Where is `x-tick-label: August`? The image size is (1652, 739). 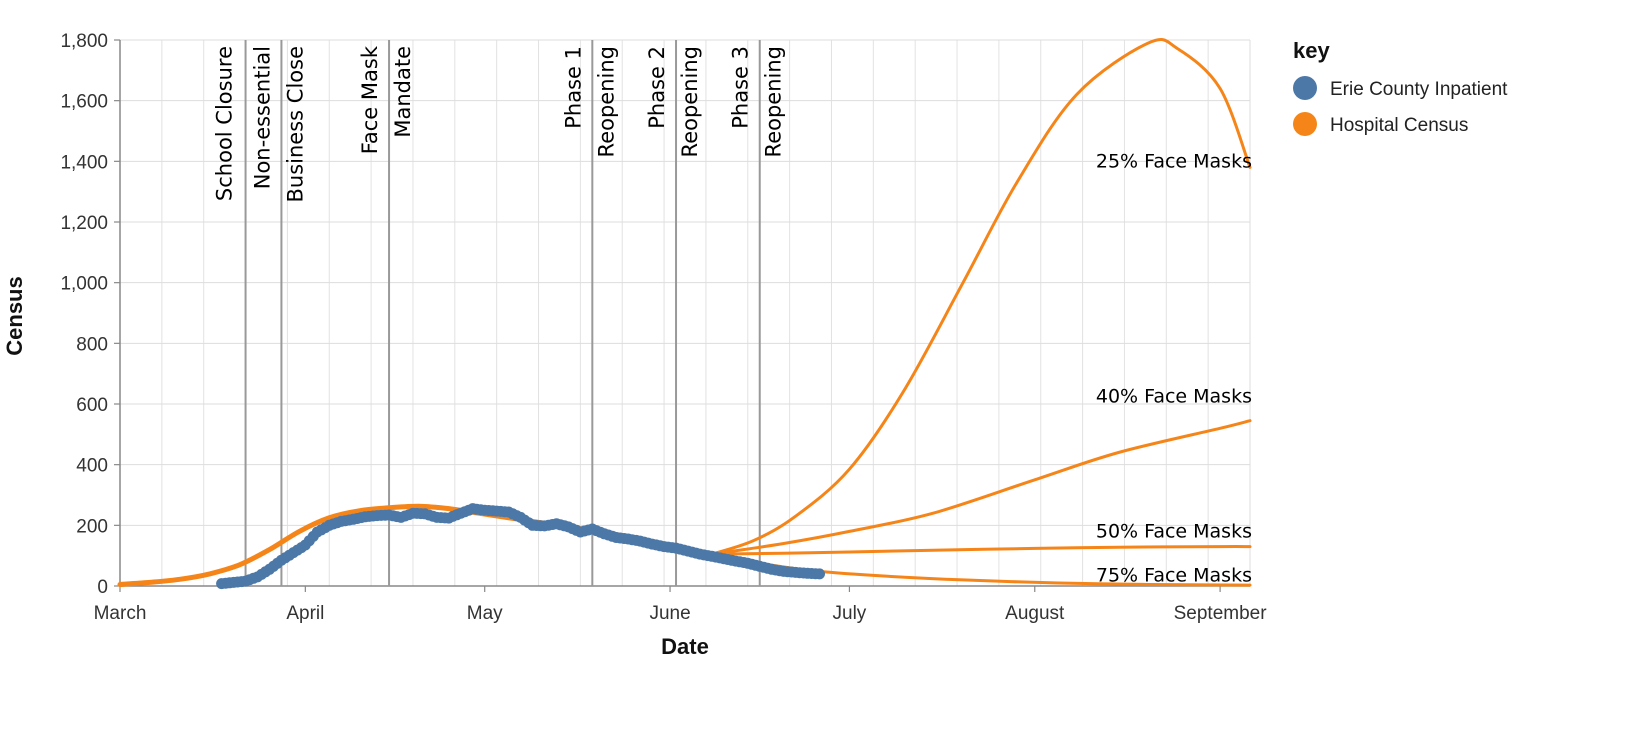
x-tick-label: August is located at coordinates (1035, 613).